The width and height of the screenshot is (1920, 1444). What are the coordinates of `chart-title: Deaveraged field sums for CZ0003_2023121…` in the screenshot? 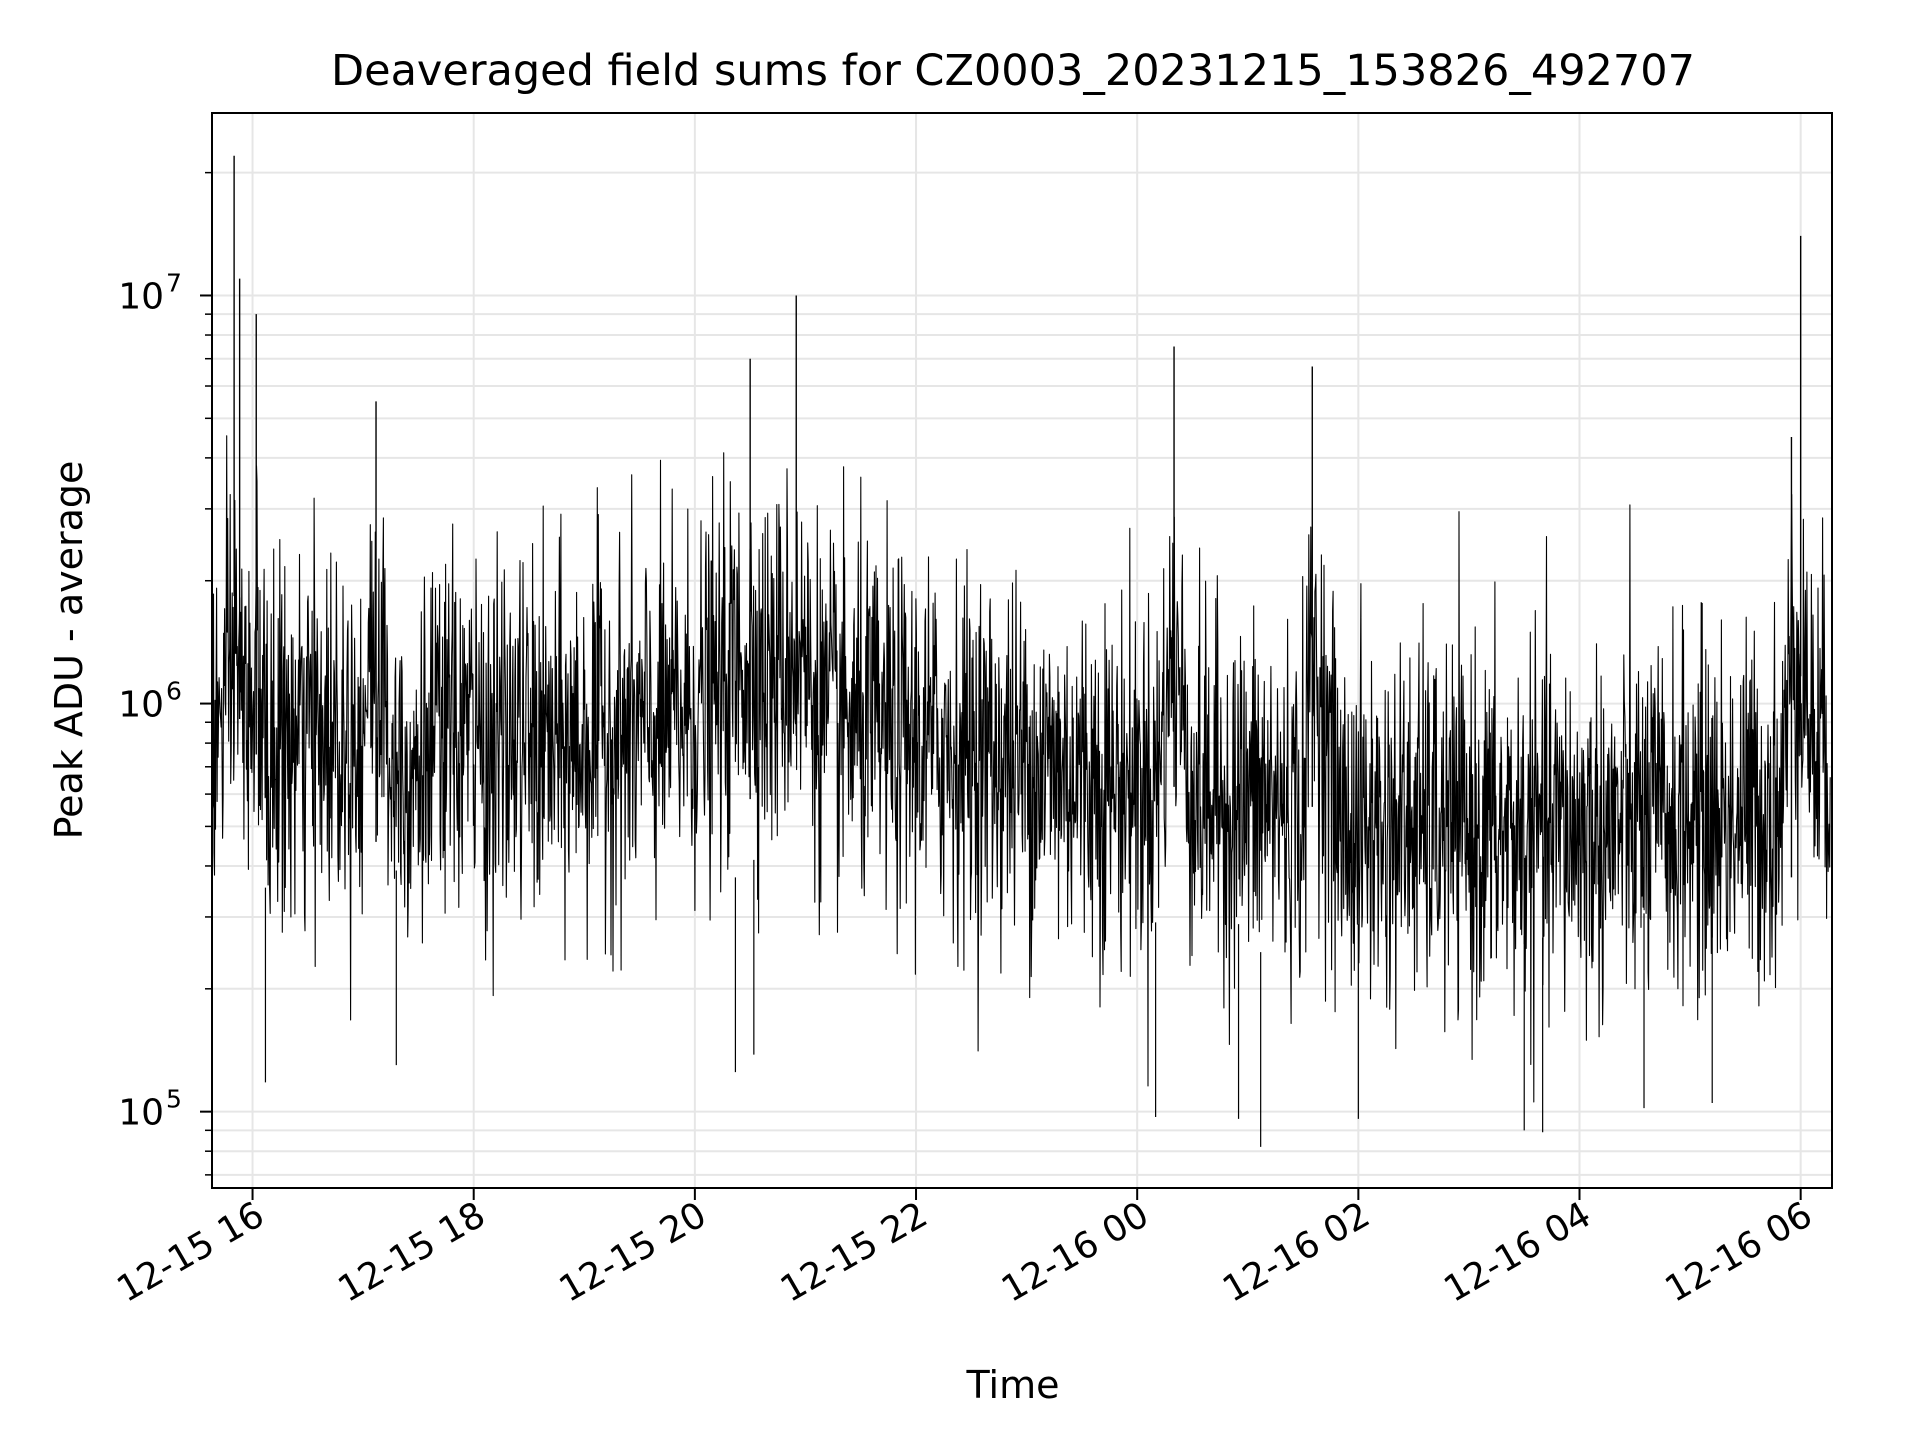 It's located at (1013, 71).